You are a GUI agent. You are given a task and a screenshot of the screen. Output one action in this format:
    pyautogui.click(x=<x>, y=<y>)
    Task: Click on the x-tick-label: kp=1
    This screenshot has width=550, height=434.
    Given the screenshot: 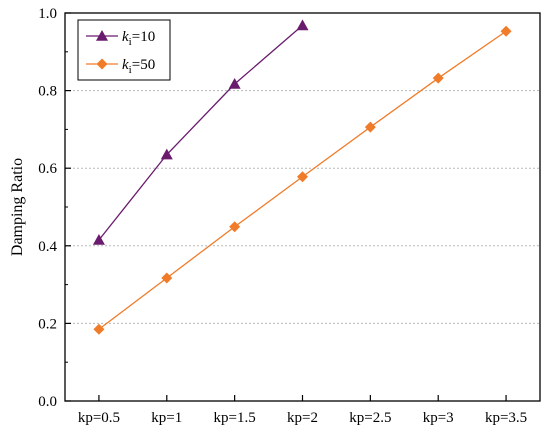 What is the action you would take?
    pyautogui.click(x=166, y=418)
    